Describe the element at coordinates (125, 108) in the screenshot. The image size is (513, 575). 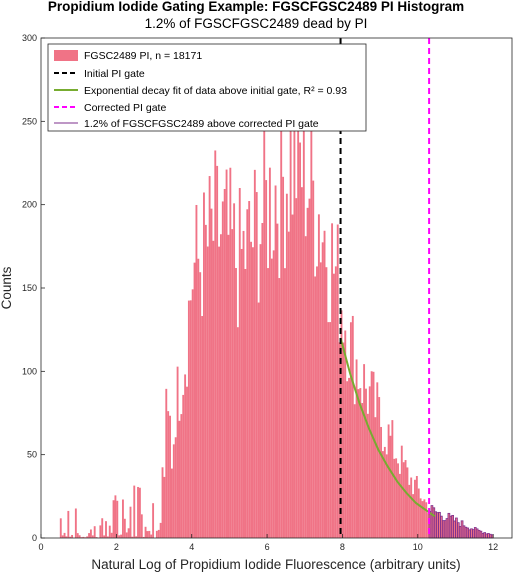
I see `legend-label-corrected-gate: Corrected PI gate` at that location.